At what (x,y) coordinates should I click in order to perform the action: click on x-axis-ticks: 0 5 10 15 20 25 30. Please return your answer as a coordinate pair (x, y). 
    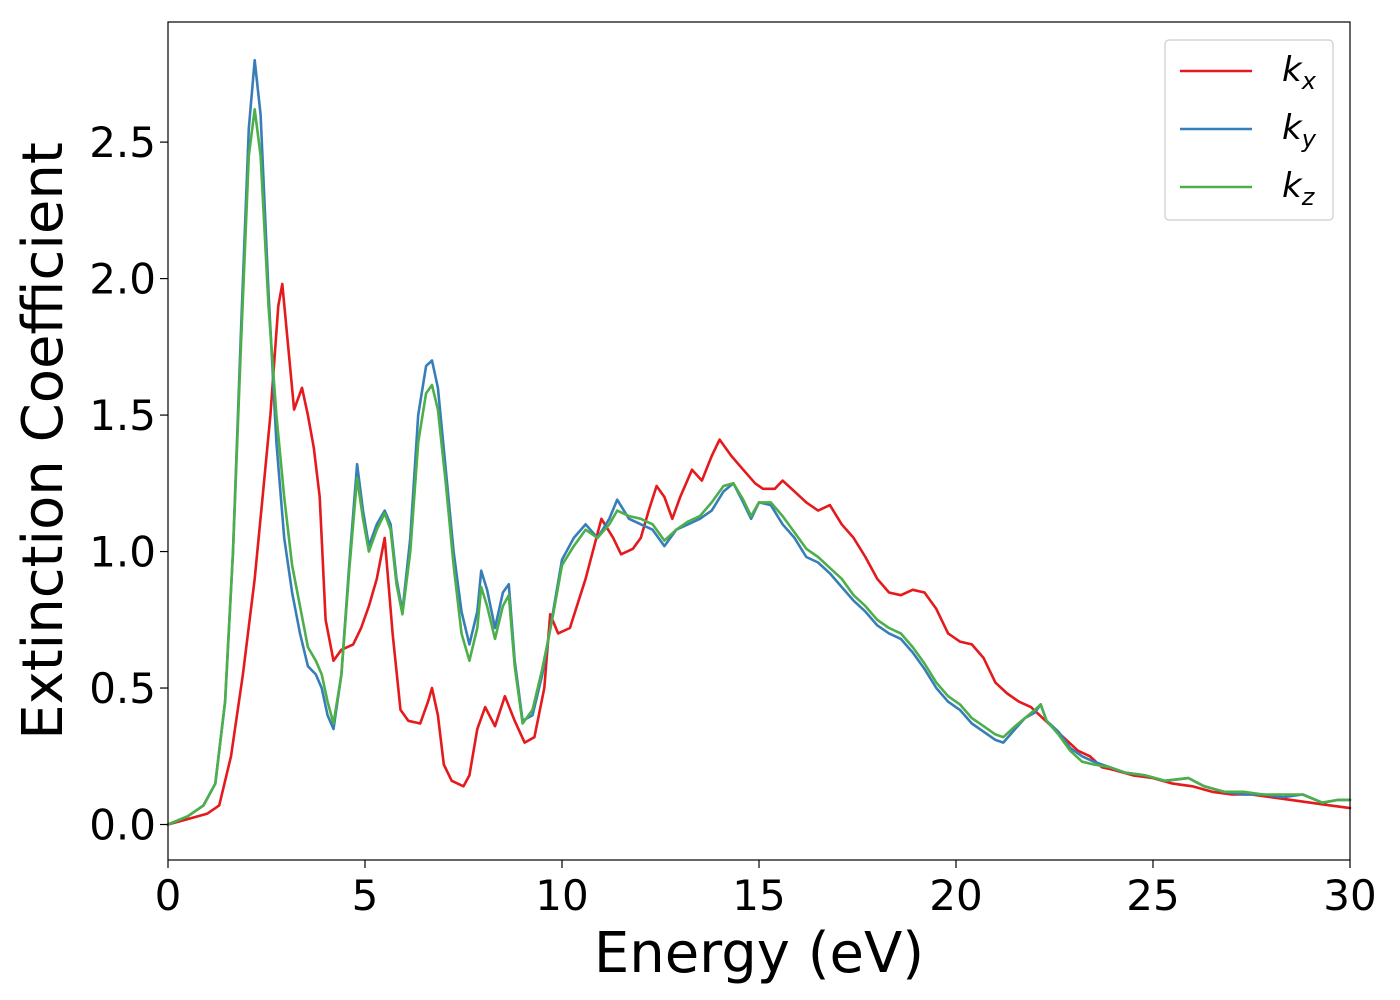
    Looking at the image, I should click on (766, 890).